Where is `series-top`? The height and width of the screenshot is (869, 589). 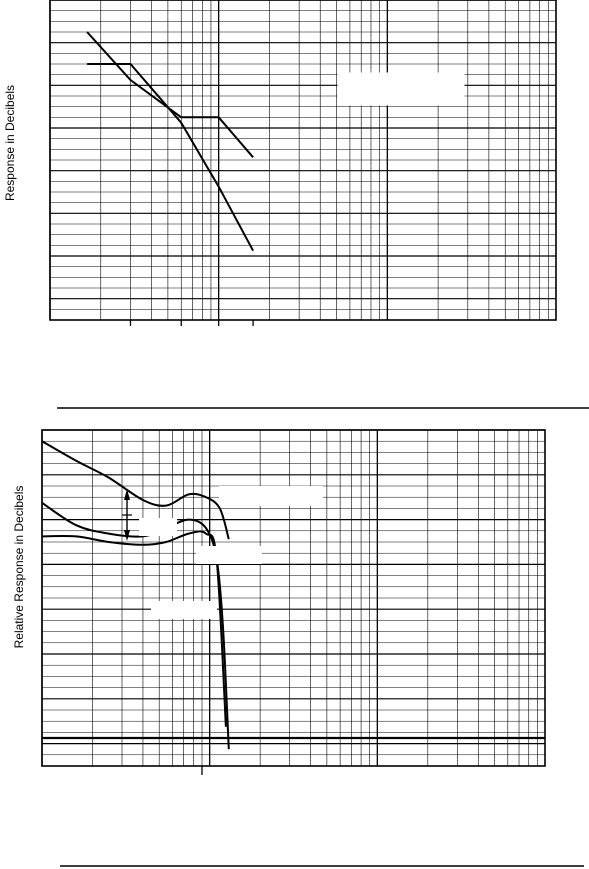
series-top is located at coordinates (170, 141).